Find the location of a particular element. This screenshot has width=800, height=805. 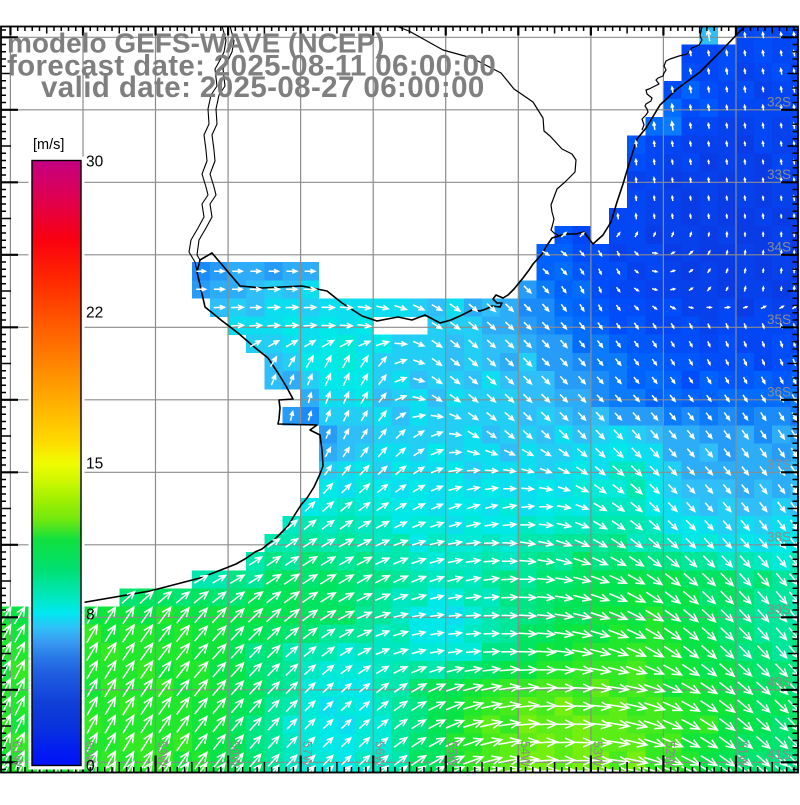

svg-text: 40S is located at coordinates (779, 681).